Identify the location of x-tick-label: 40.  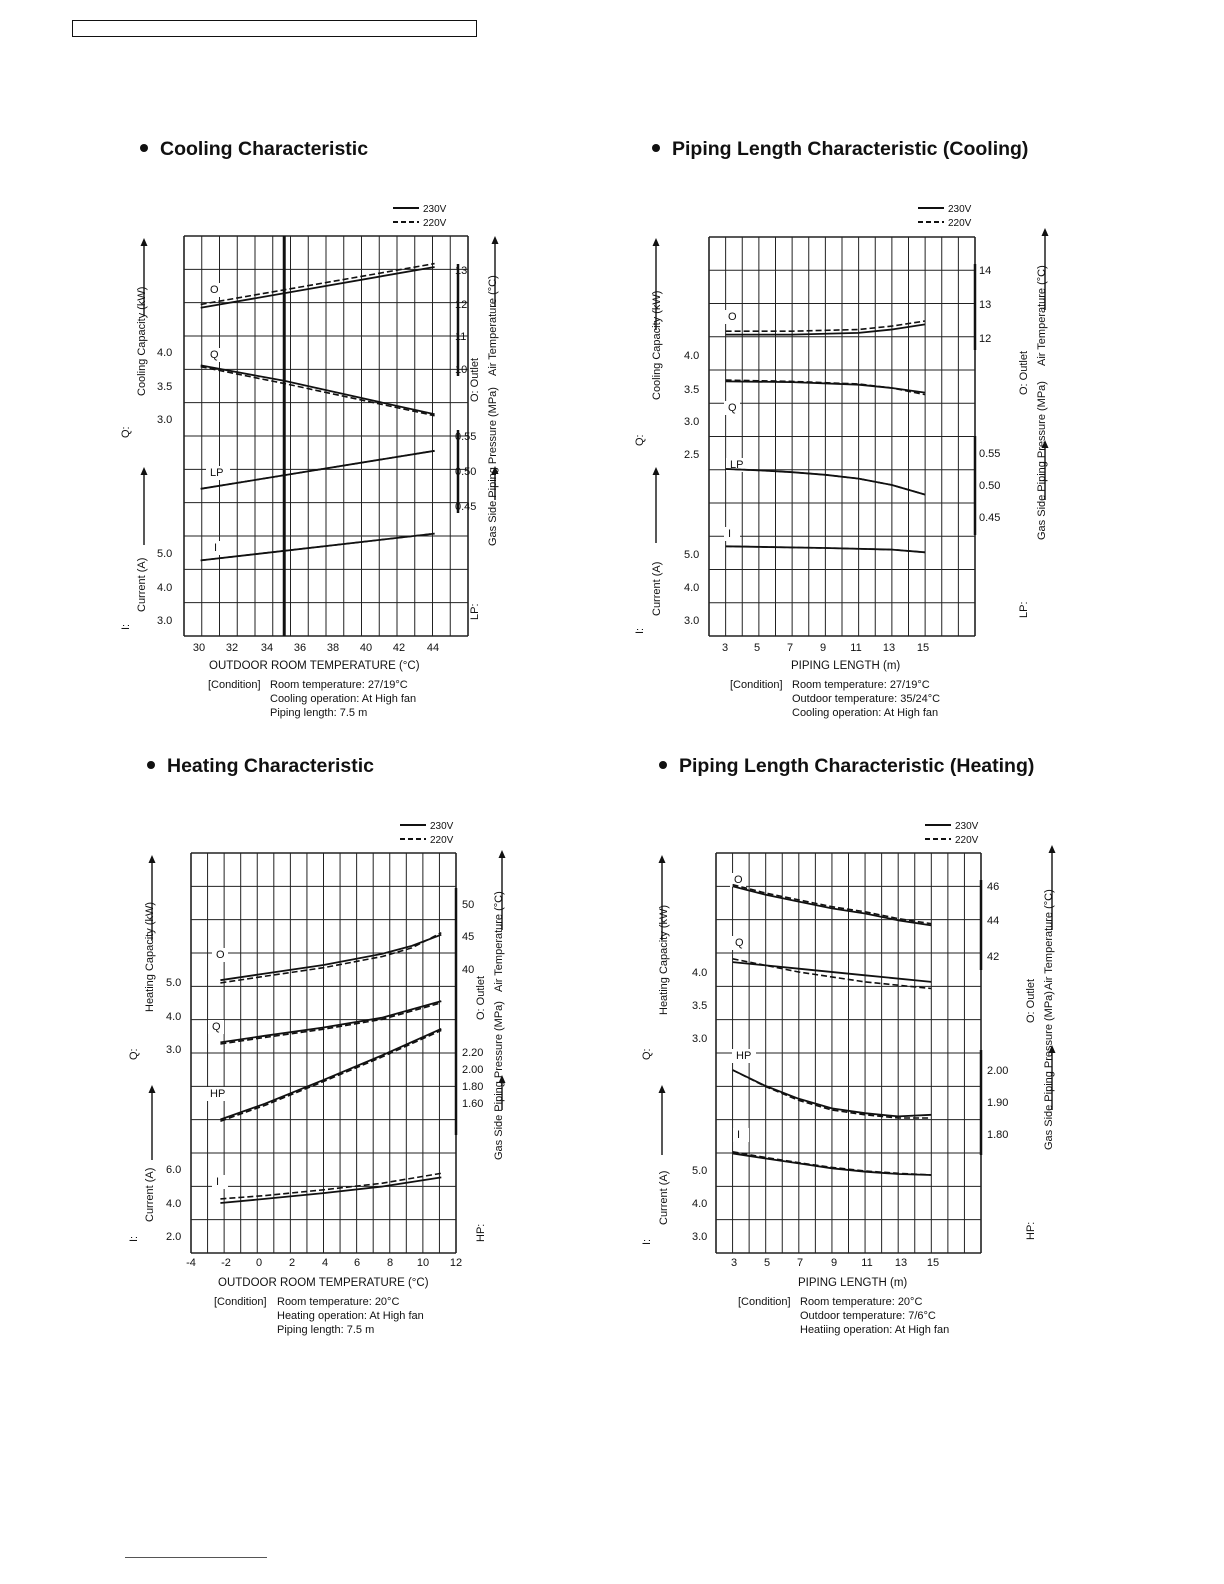
(366, 648).